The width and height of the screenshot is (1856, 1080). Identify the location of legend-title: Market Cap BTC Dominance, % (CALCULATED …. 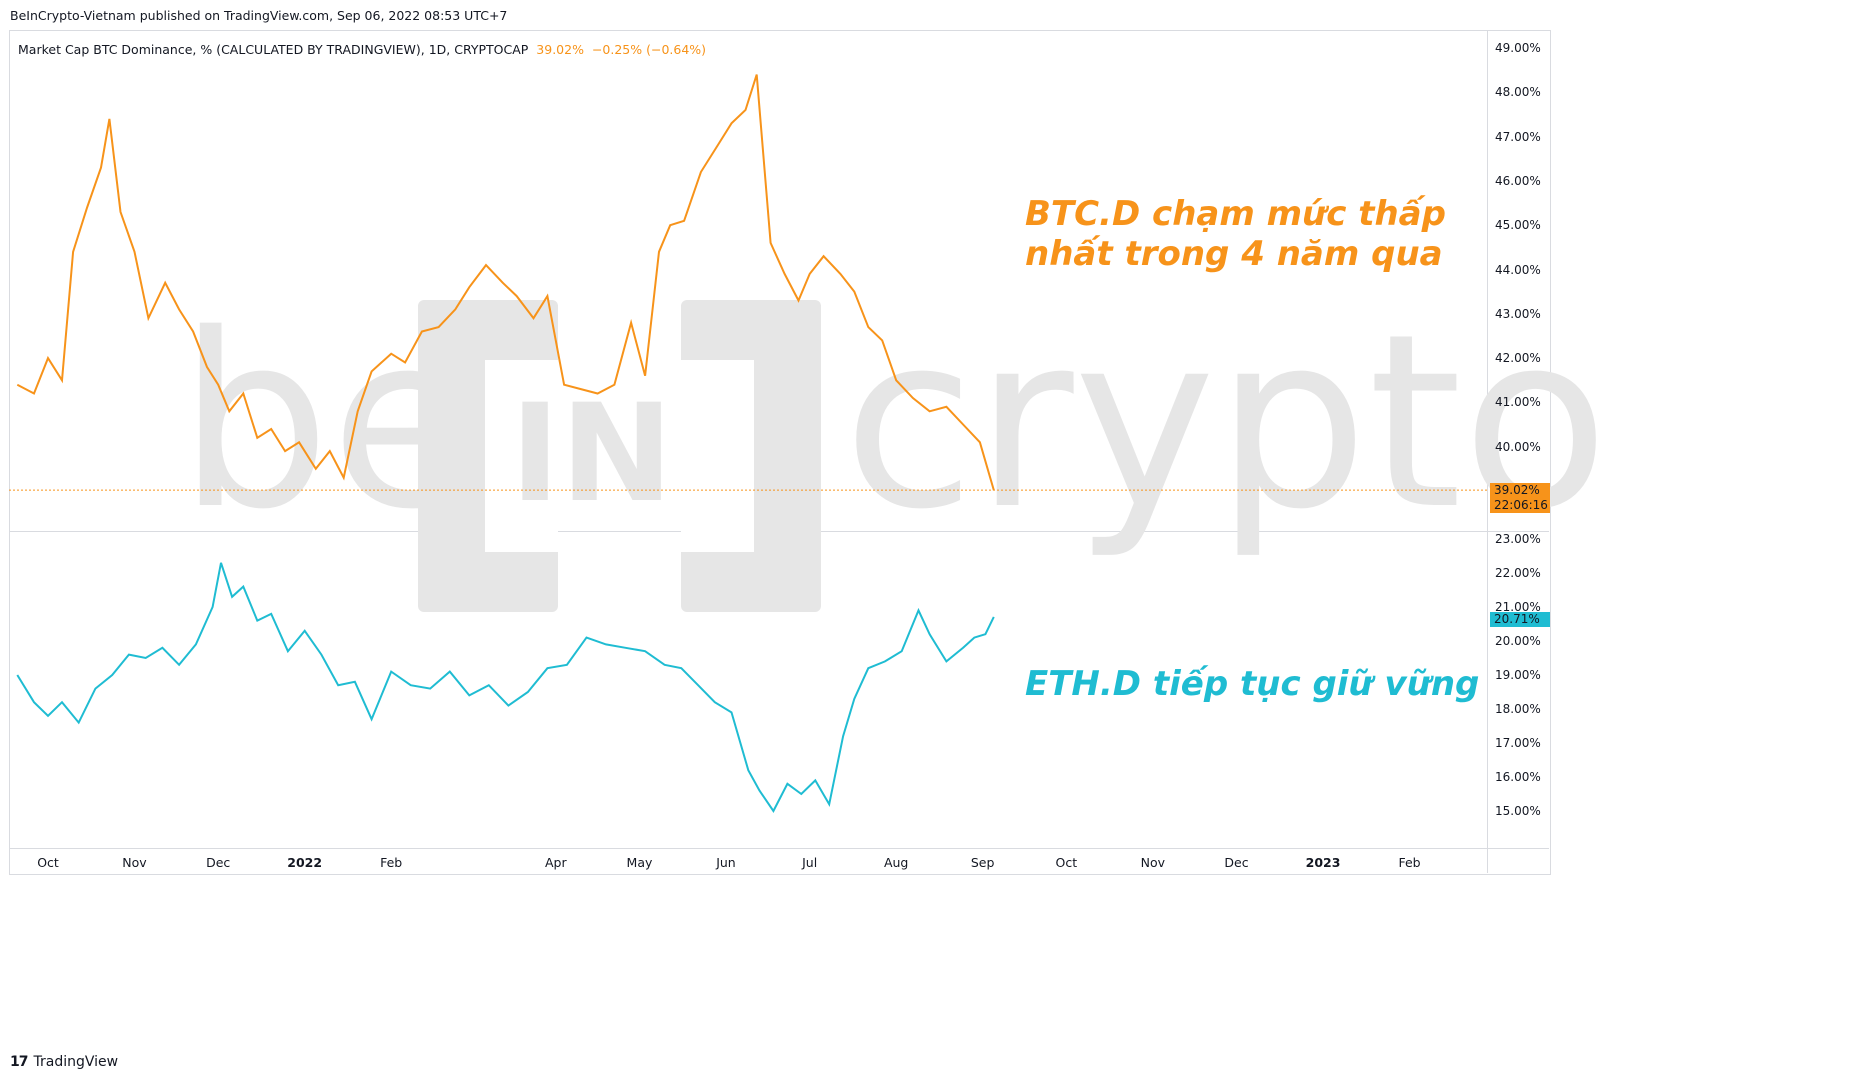
(273, 49).